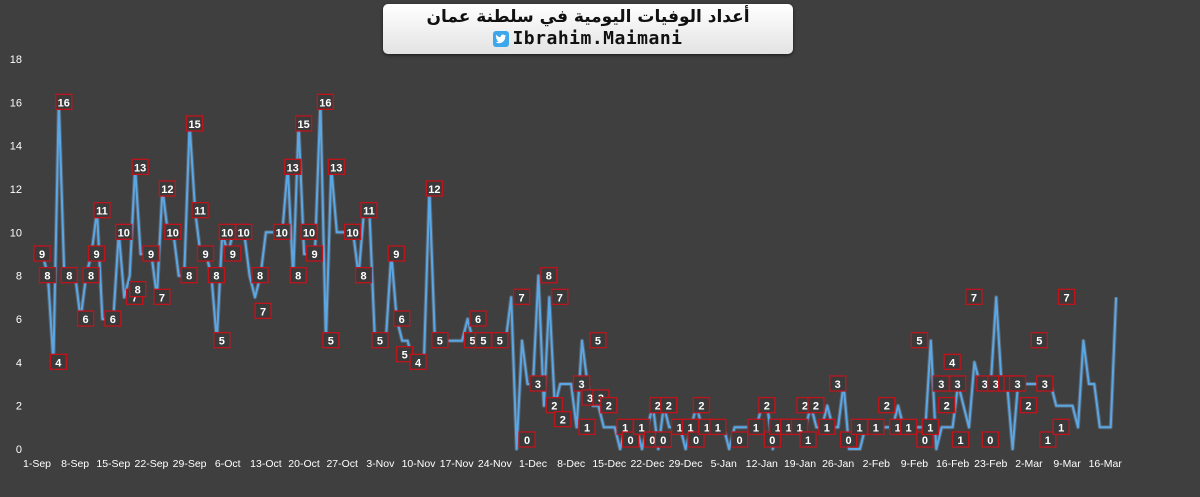 The width and height of the screenshot is (1200, 497). What do you see at coordinates (325, 101) in the screenshot?
I see `data-label: 16` at bounding box center [325, 101].